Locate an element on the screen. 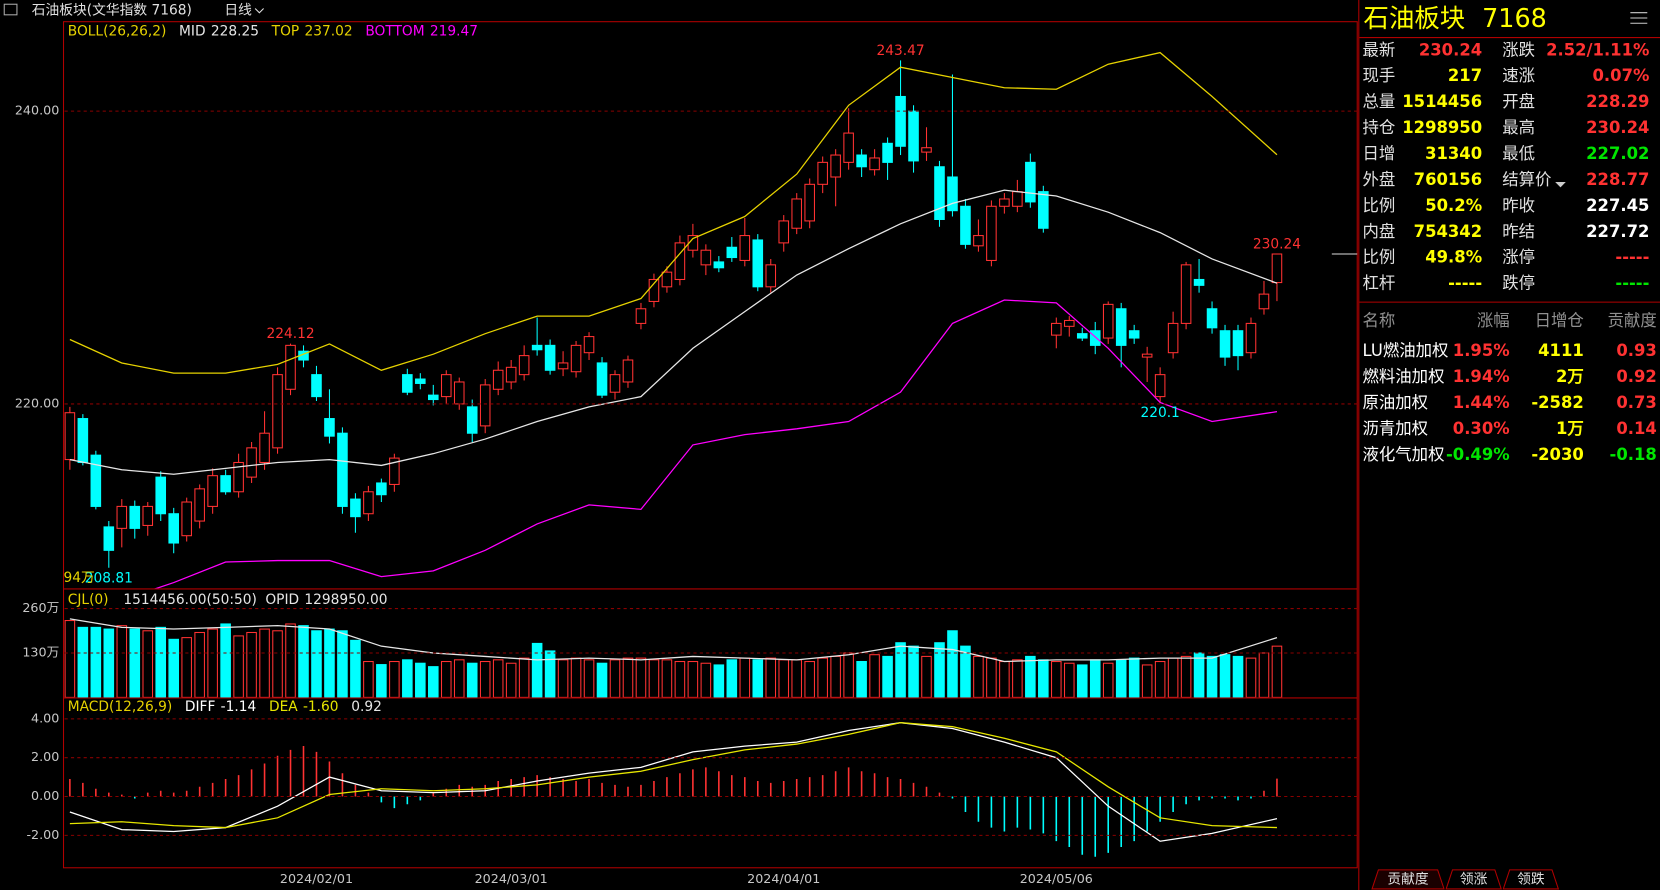 This screenshot has height=890, width=1660. quote-label: 速涨 is located at coordinates (1518, 75).